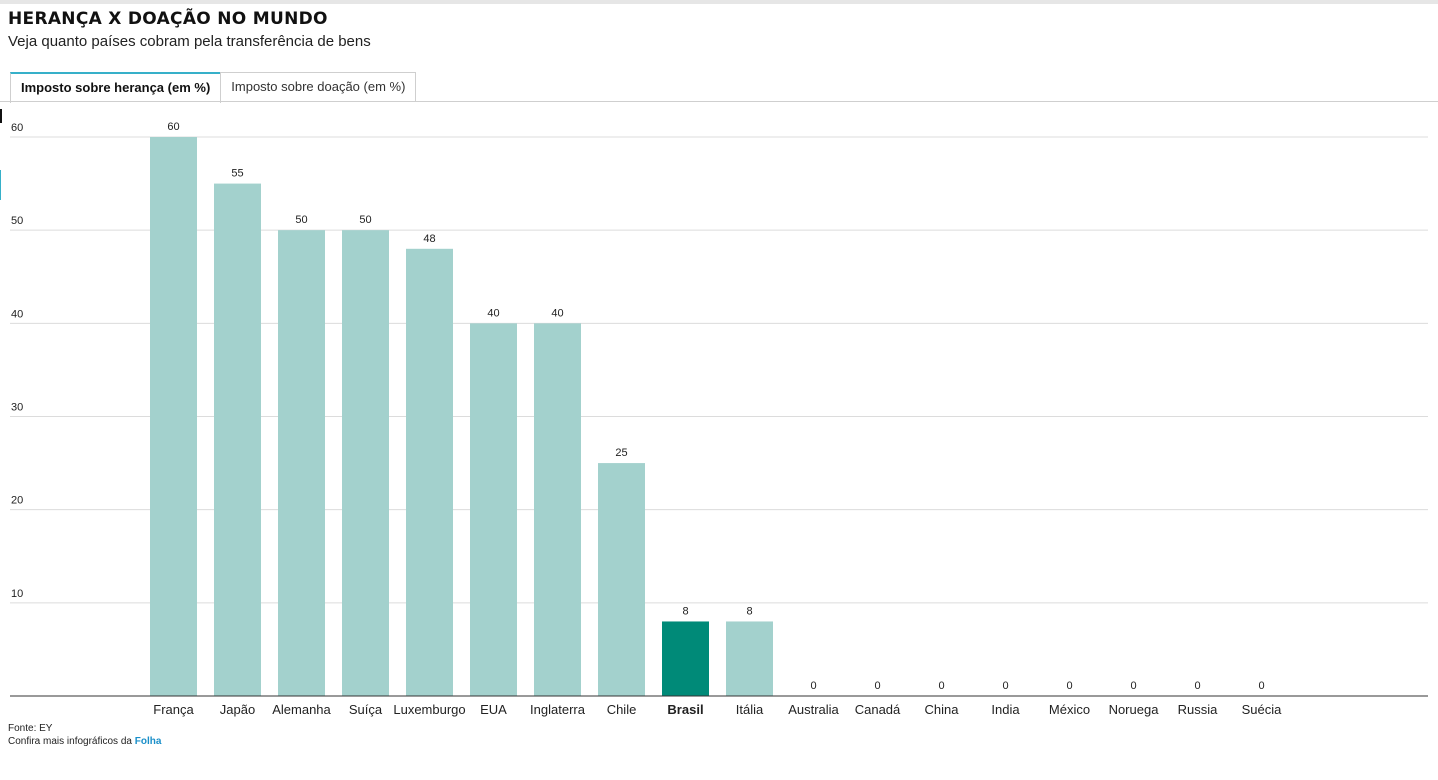 This screenshot has height=780, width=1438. Describe the element at coordinates (366, 709) in the screenshot. I see `category-label: Suíça` at that location.